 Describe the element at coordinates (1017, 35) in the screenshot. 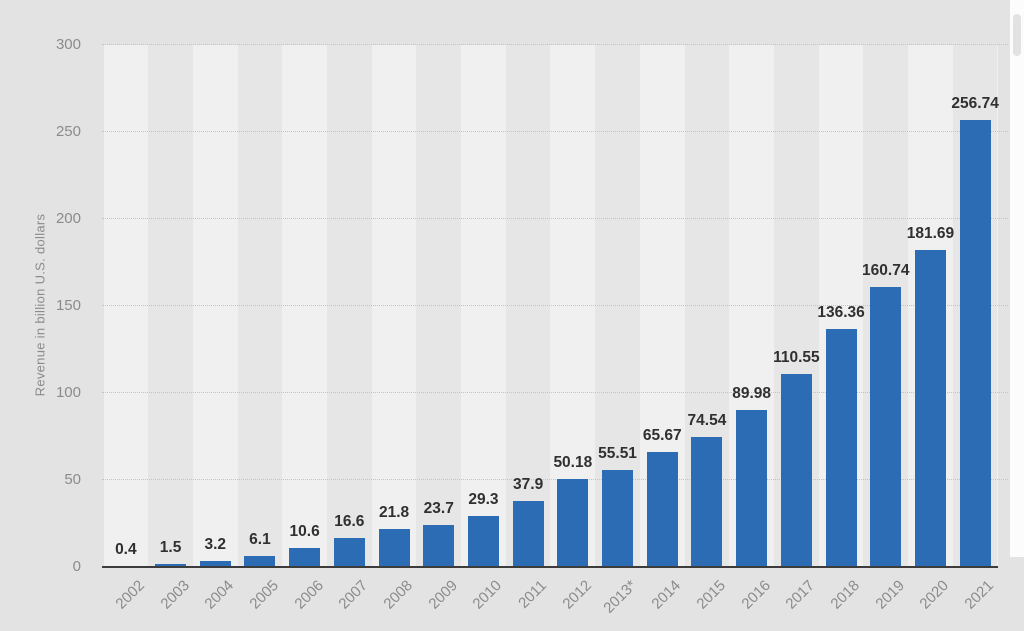

I see `scrollbar-thumb` at that location.